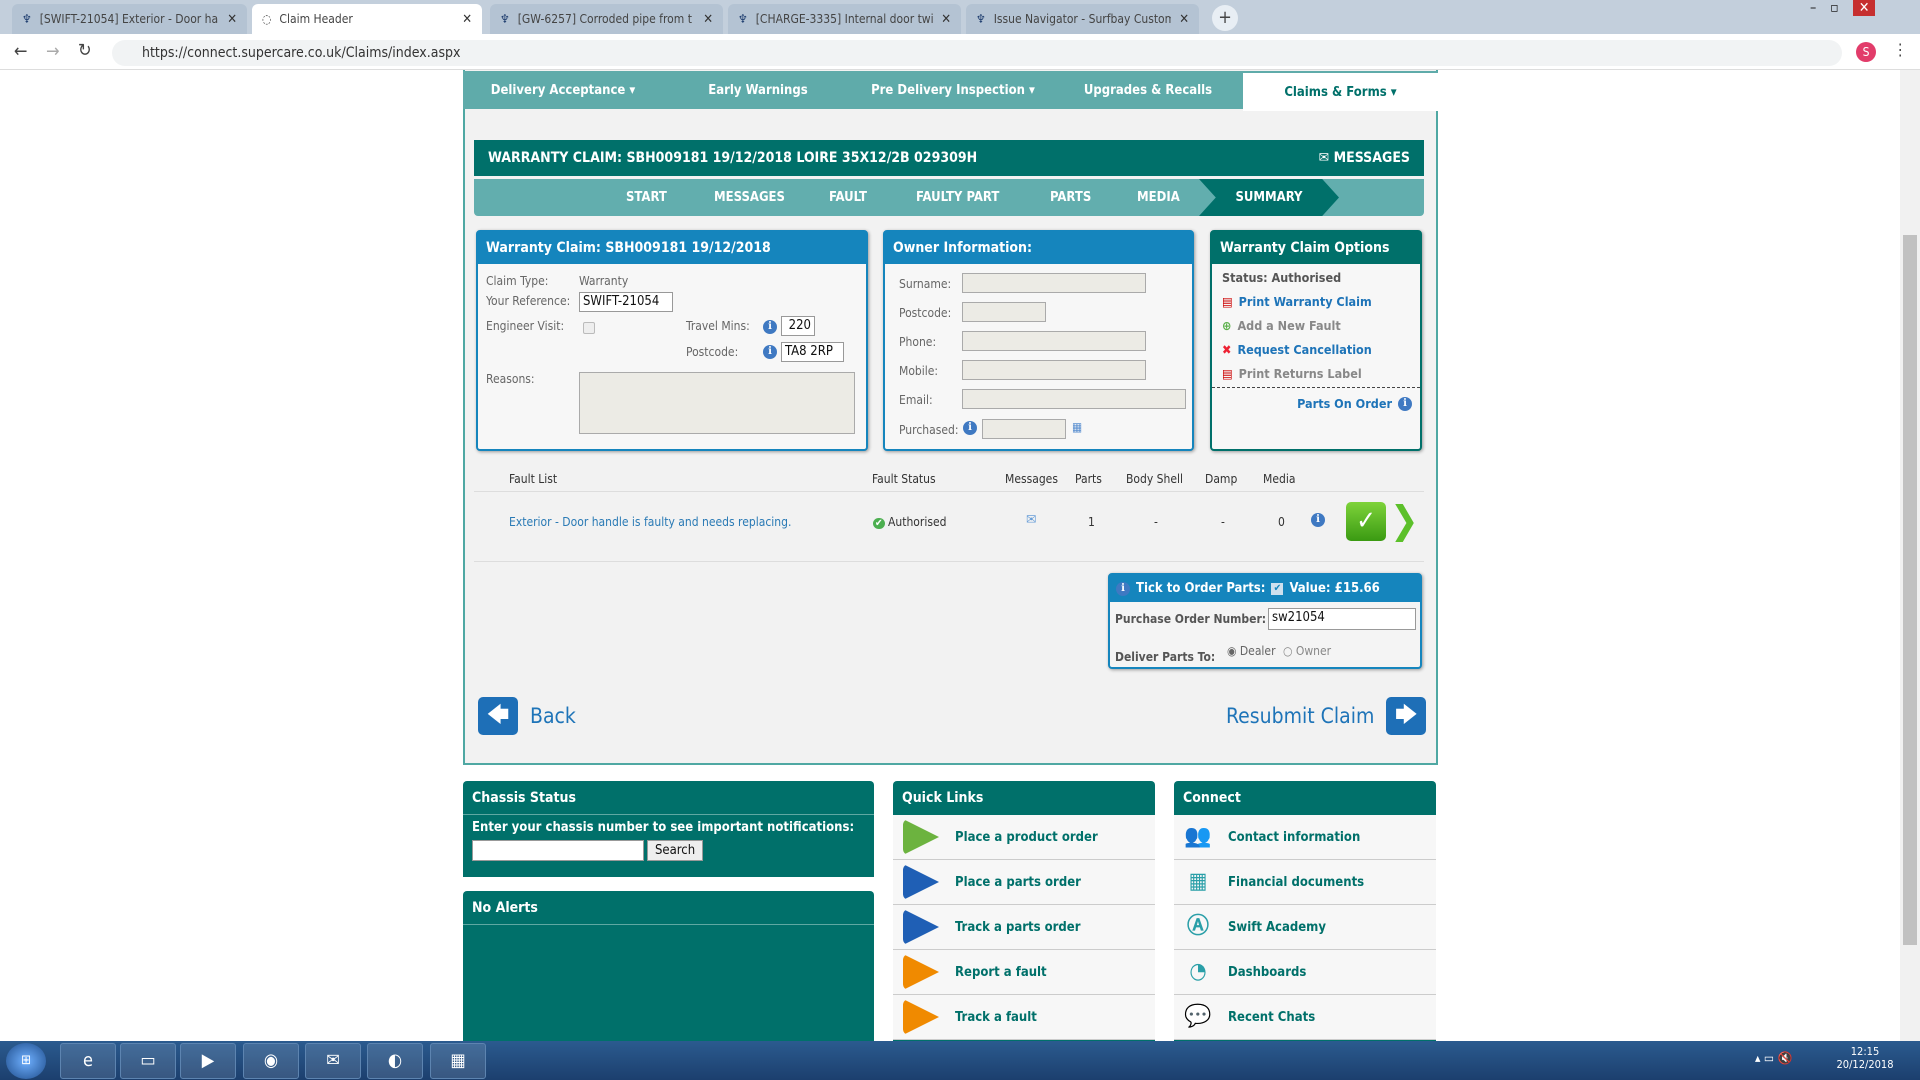 This screenshot has width=1920, height=1080. I want to click on ie-icon: e, so click(88, 1061).